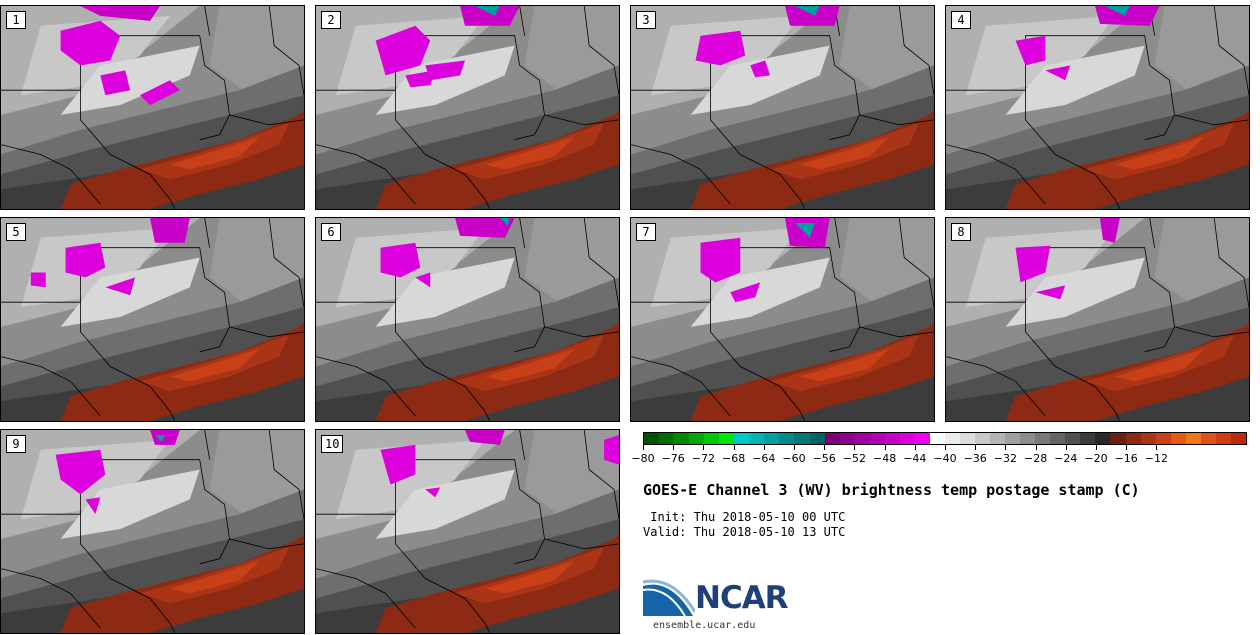  Describe the element at coordinates (769, 517) in the screenshot. I see `init-time: Thu 2018-05-10 00 UTC` at that location.